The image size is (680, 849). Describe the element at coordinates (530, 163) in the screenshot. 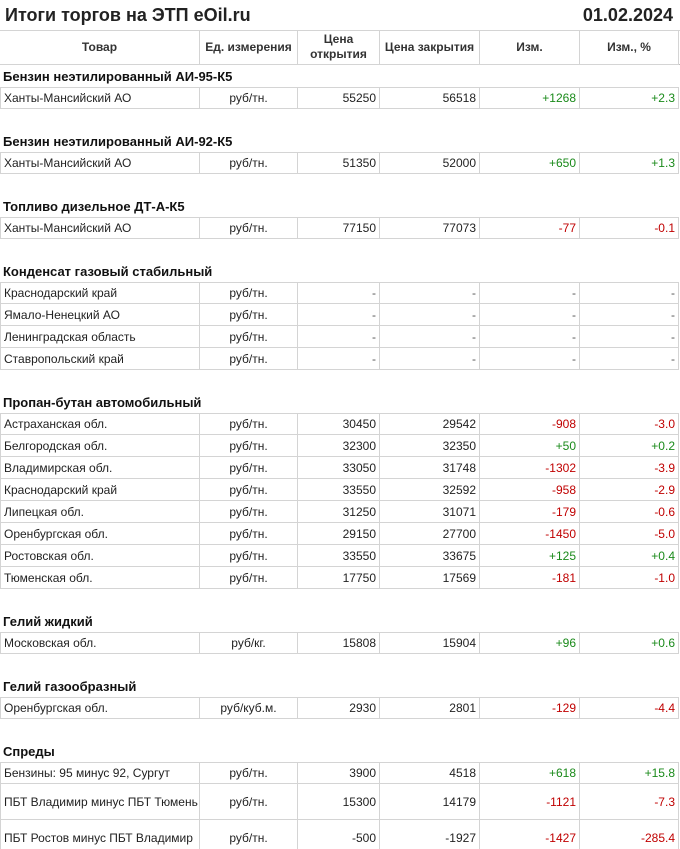

I see `change: +650` at that location.